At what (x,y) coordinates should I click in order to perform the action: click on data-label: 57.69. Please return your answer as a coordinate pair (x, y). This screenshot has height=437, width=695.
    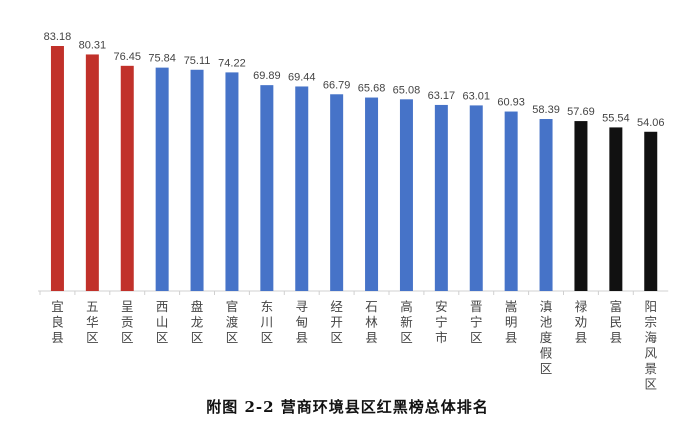
    Looking at the image, I should click on (581, 112).